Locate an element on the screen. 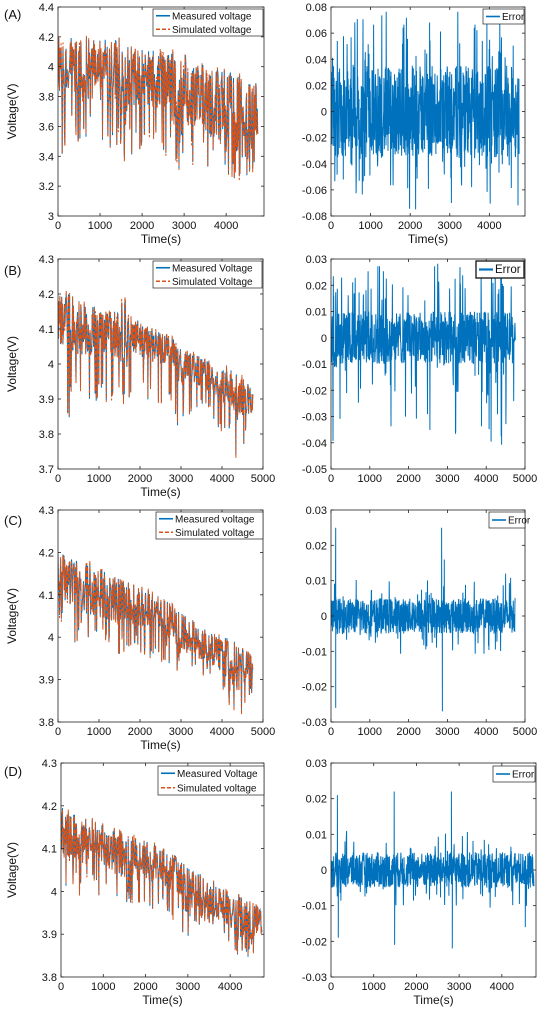  y-tick-label: 0.08 is located at coordinates (316, 8).